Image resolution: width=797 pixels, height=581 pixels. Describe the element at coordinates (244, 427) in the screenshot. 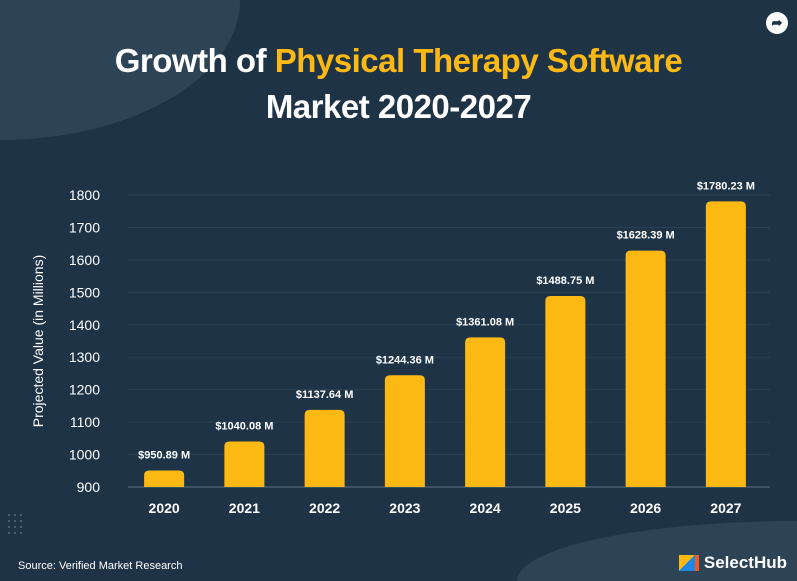

I see `data-label: $1040.08 M` at that location.